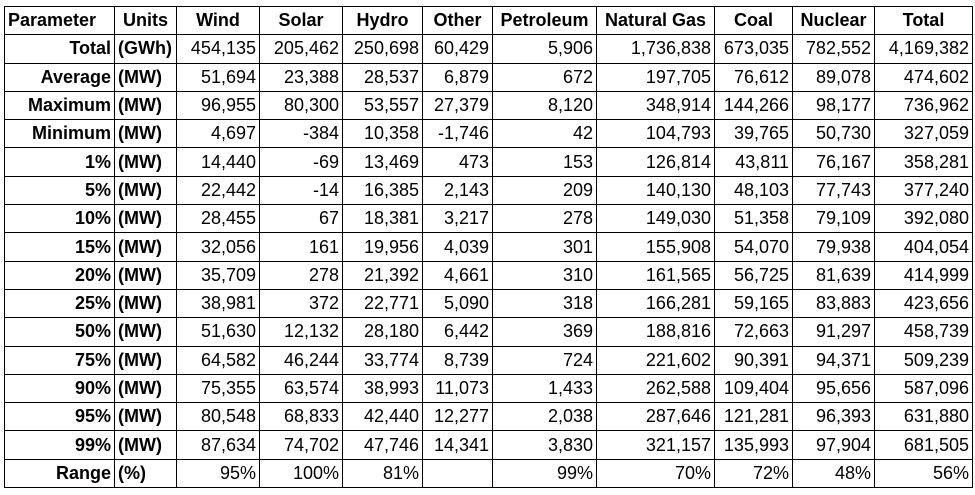 The image size is (975, 495). What do you see at coordinates (457, 360) in the screenshot?
I see `value-cell: 8,739` at bounding box center [457, 360].